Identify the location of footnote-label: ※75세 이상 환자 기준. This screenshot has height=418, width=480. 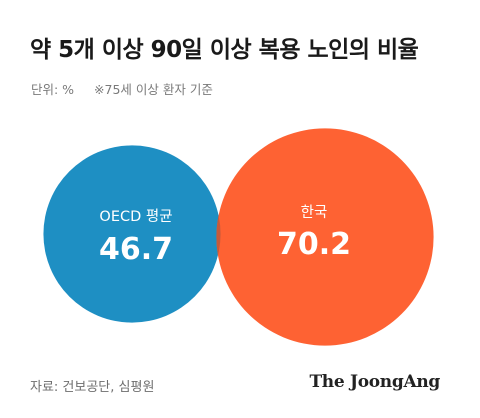
(153, 89).